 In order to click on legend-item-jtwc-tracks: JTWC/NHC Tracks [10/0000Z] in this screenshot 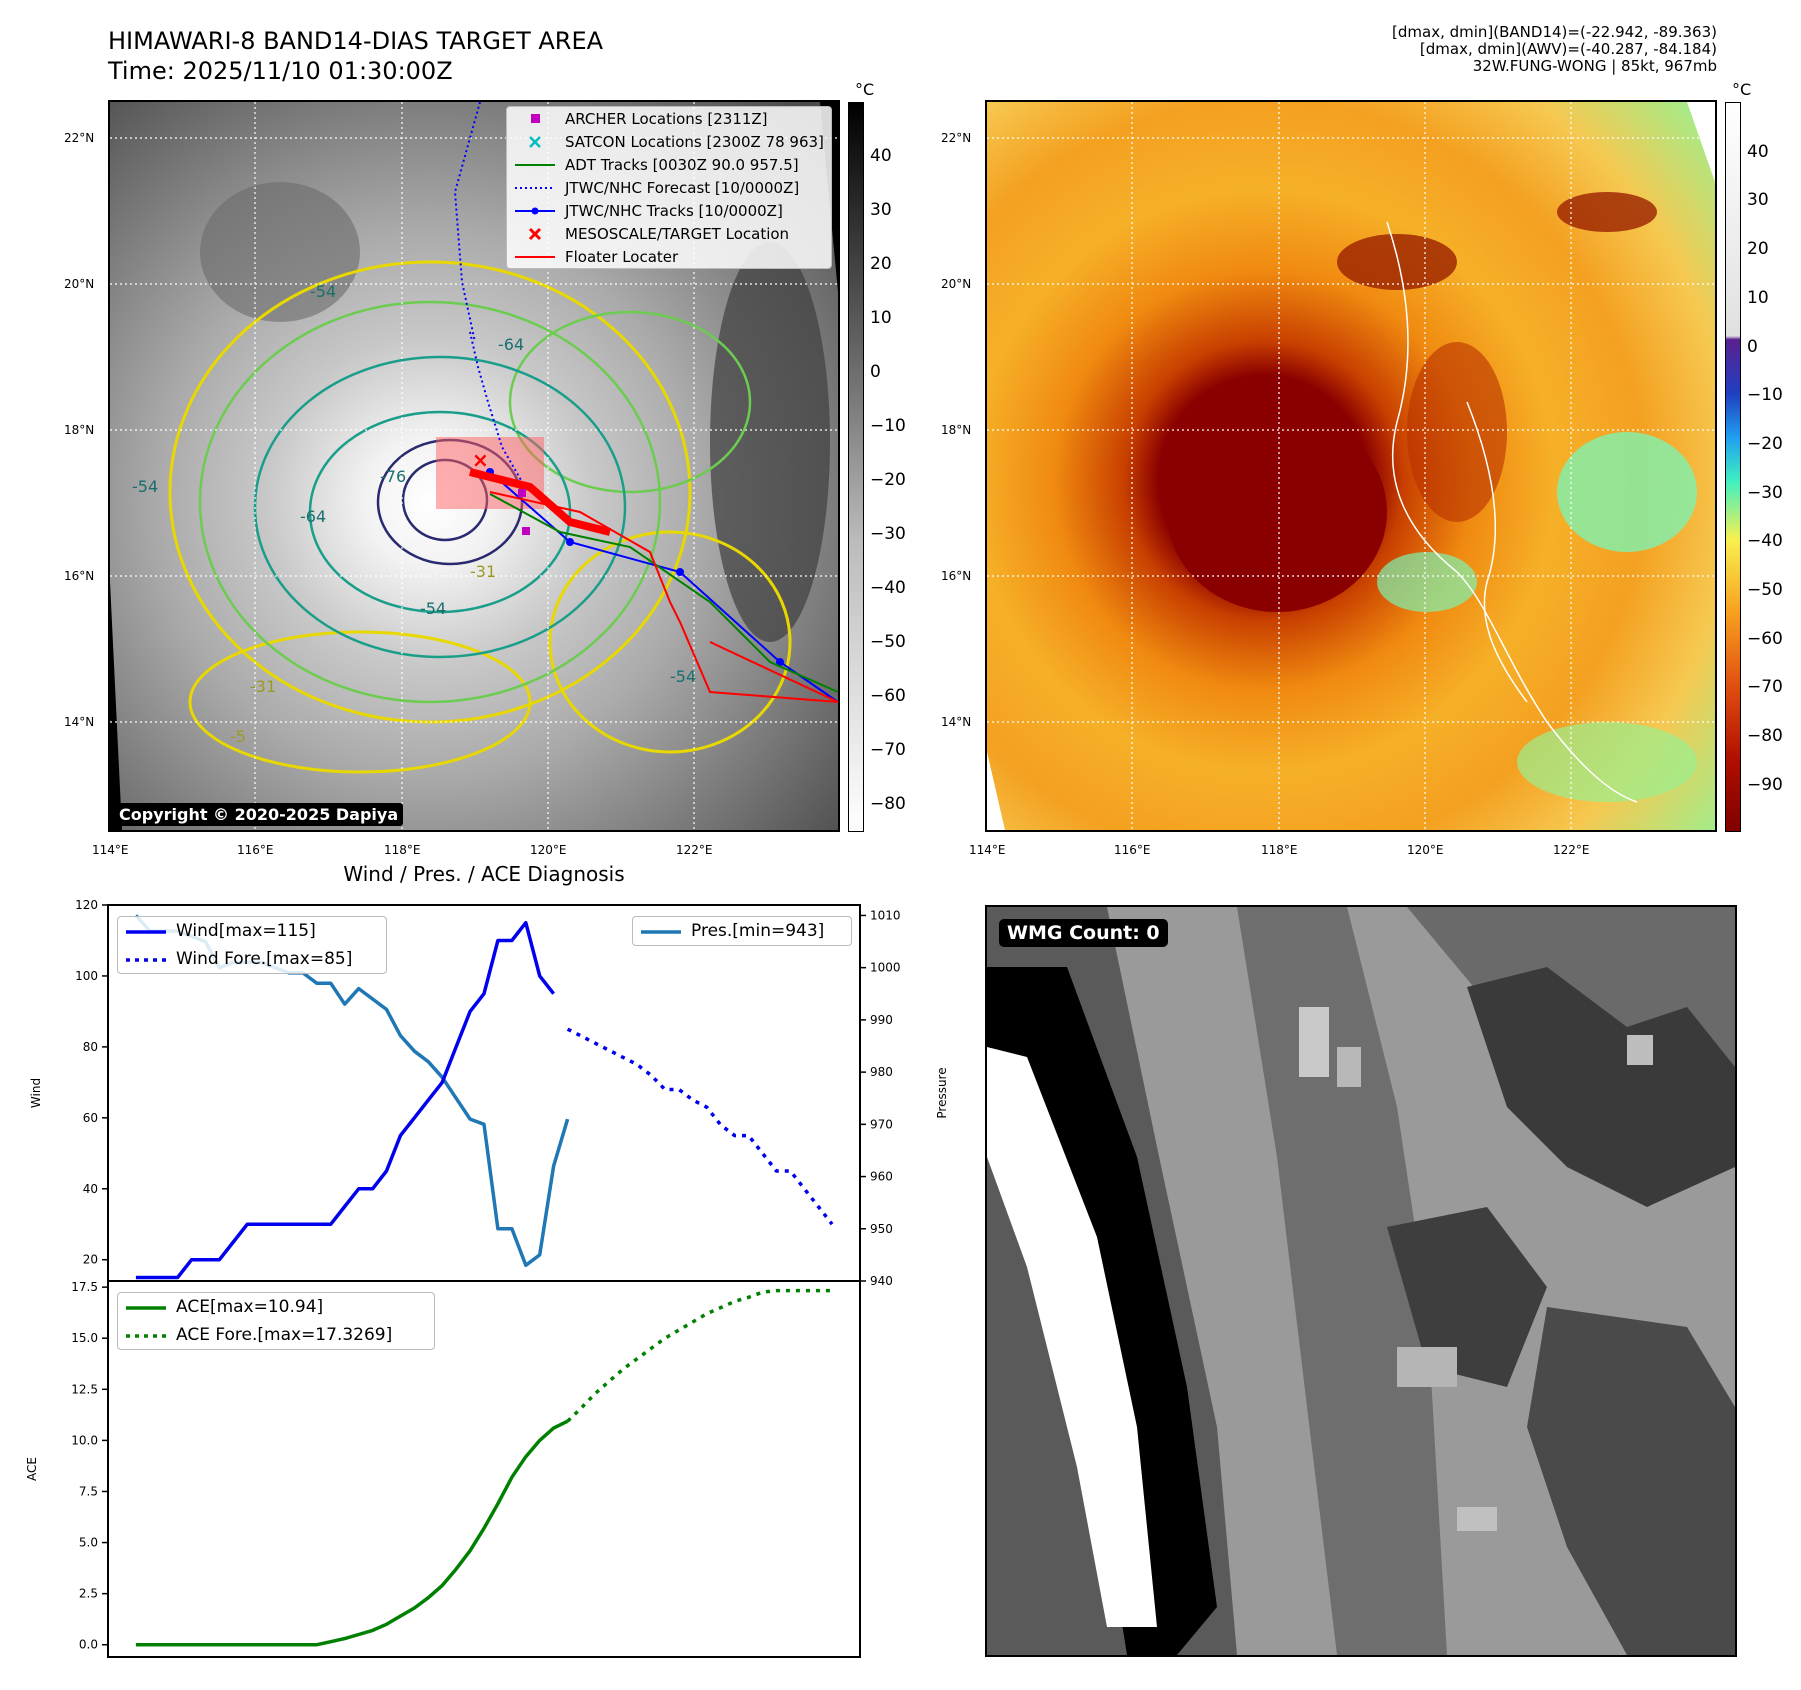, I will do `click(669, 210)`.